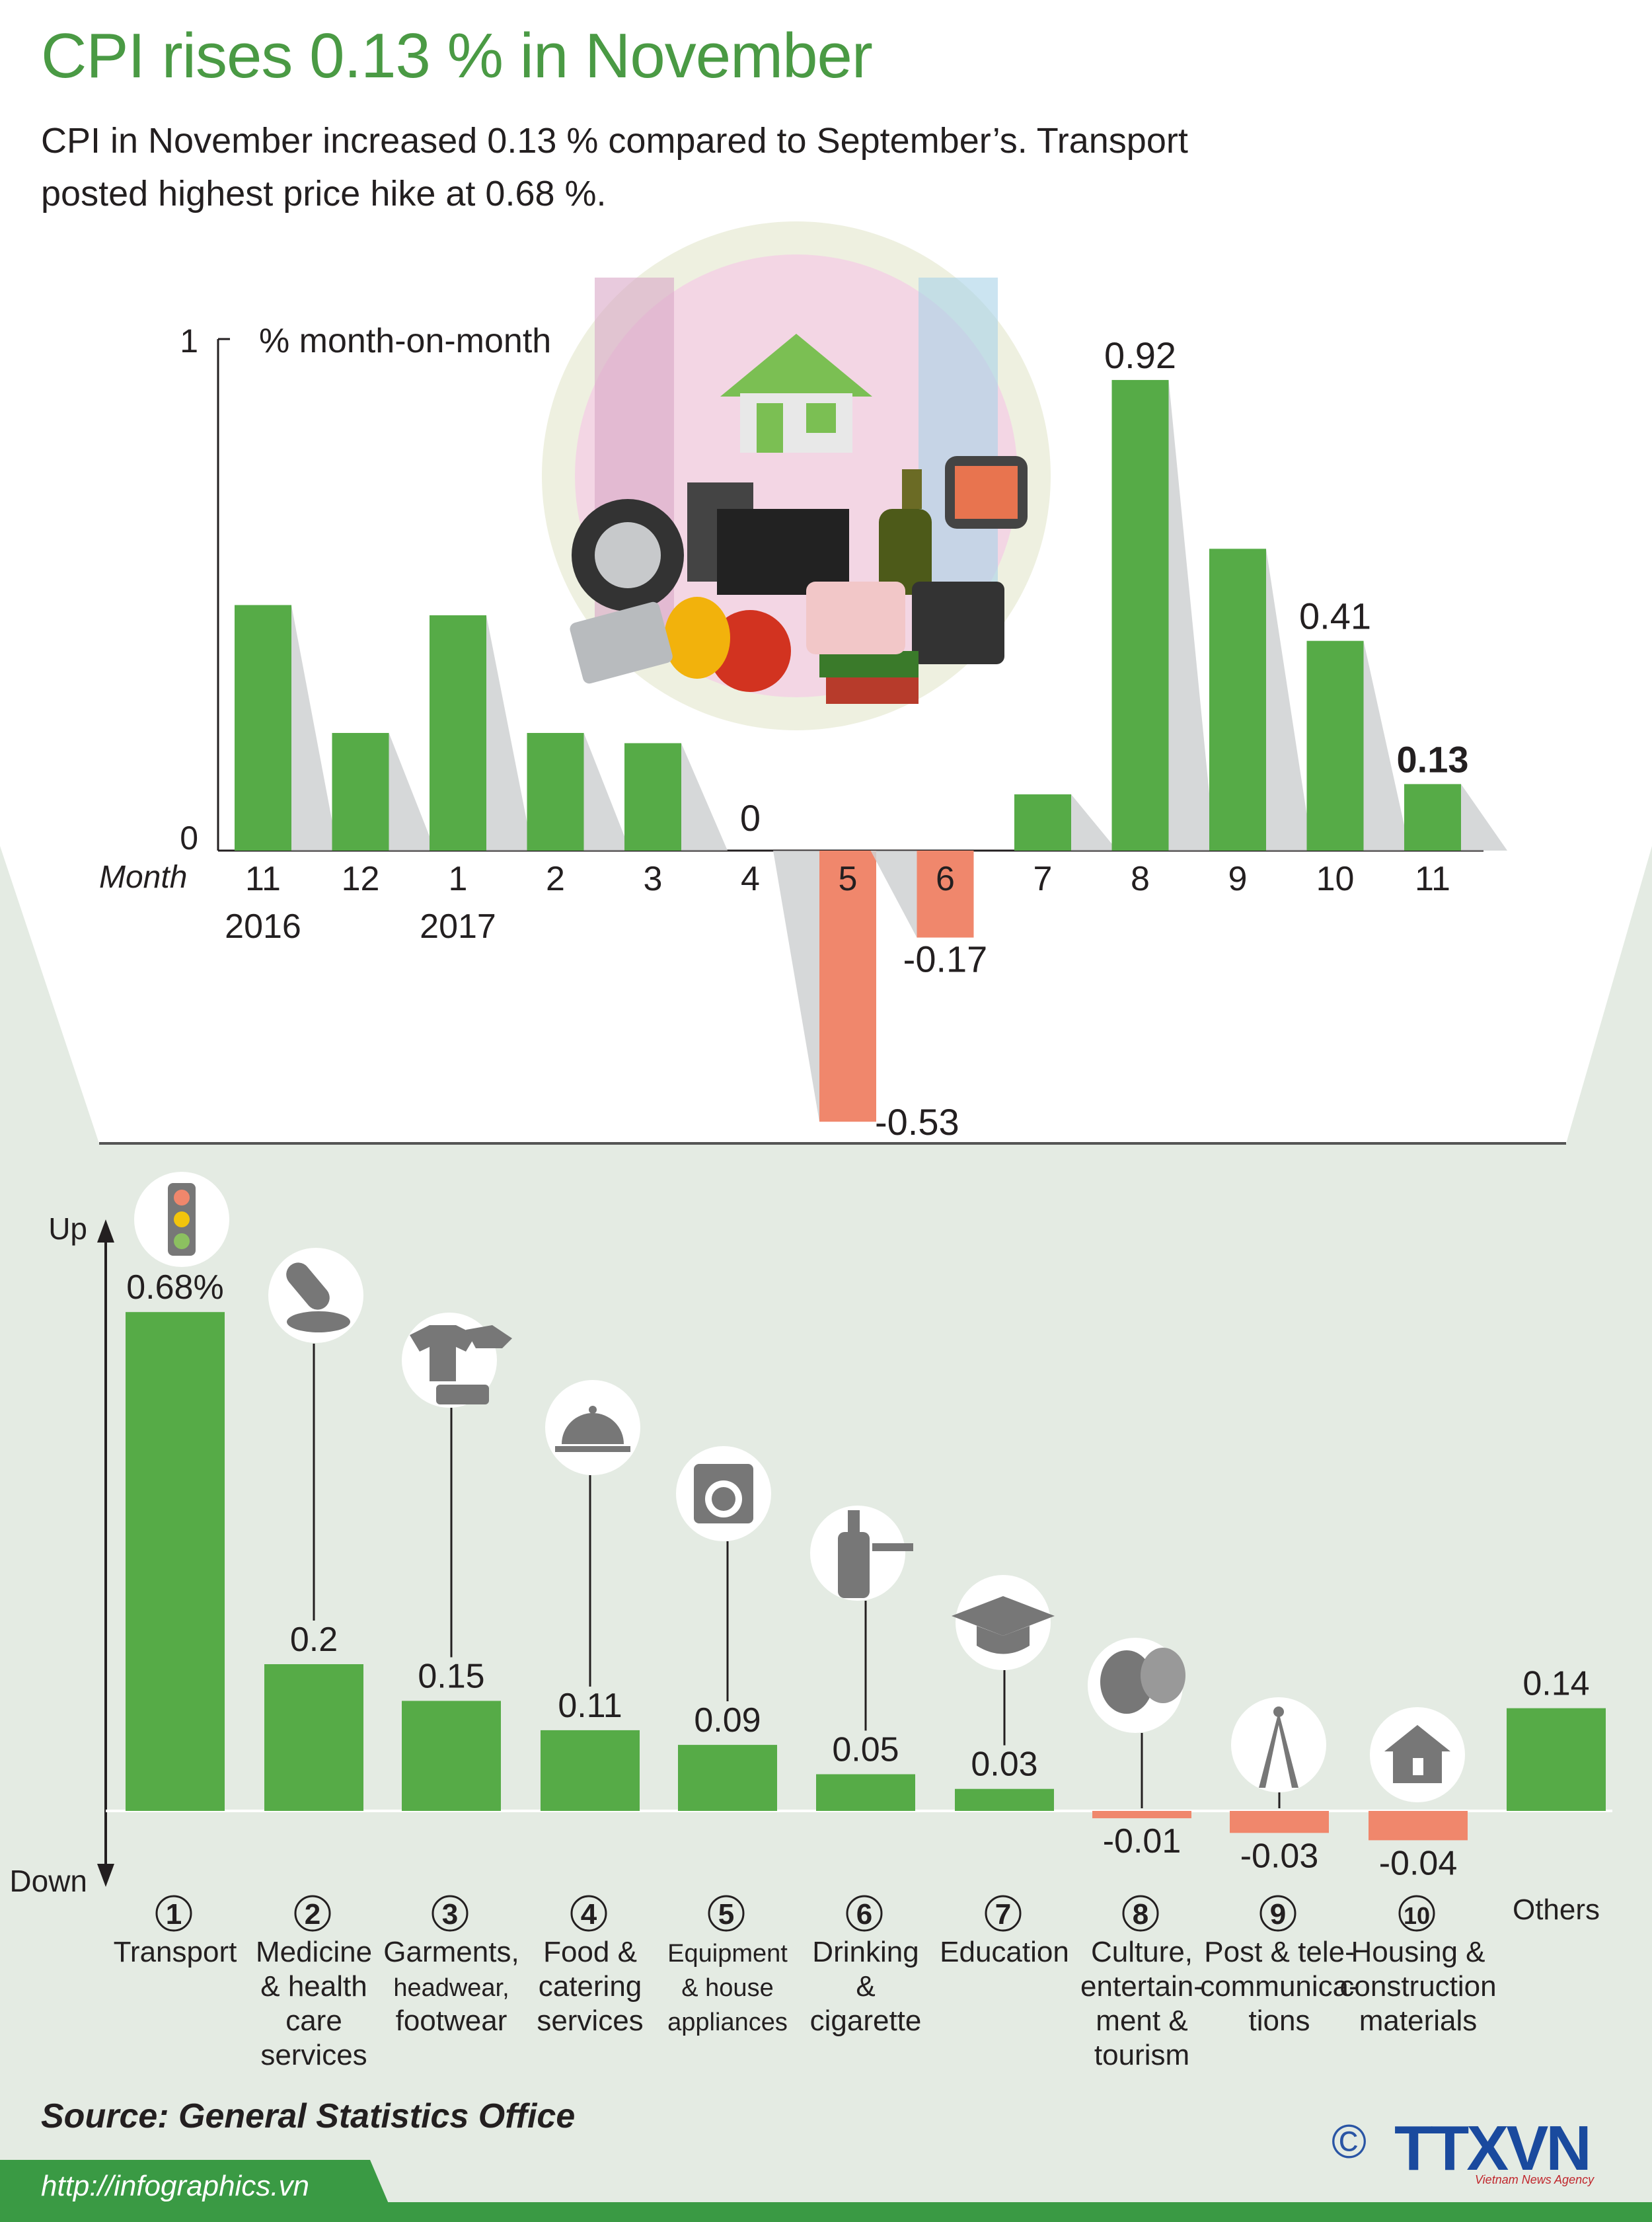 This screenshot has height=2222, width=1652. I want to click on category-label-line: footwear, so click(452, 2021).